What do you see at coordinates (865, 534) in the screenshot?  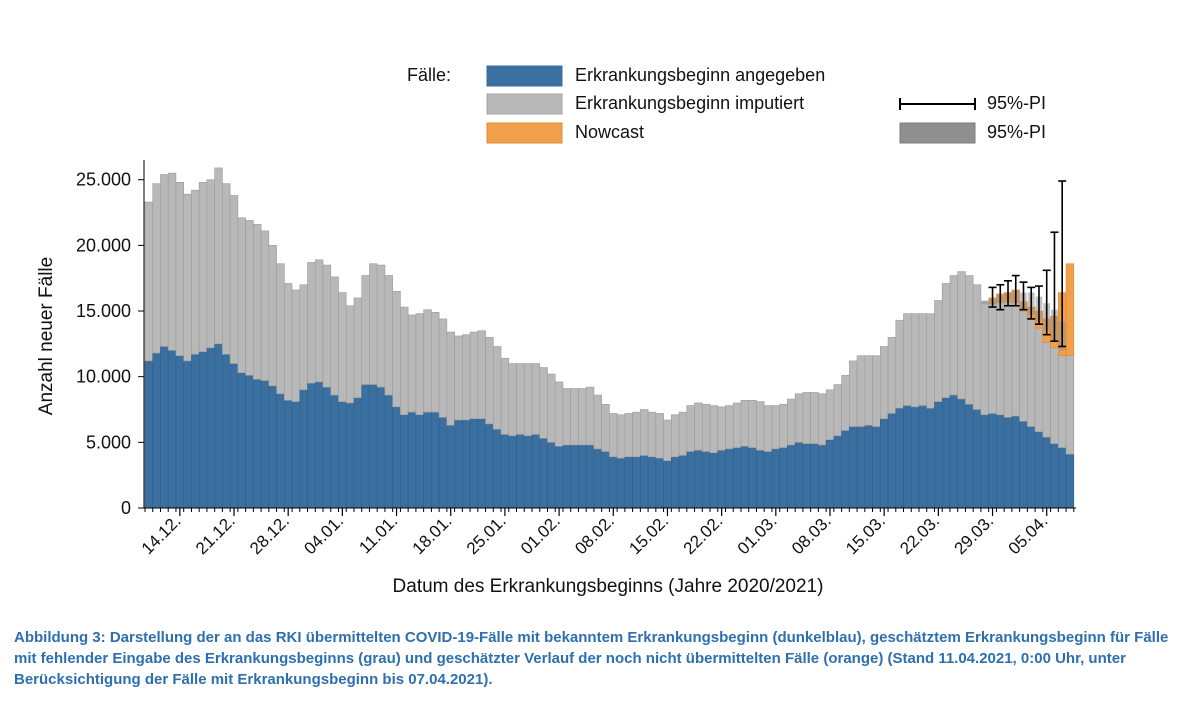 I see `x-tick-label: 15.03.` at bounding box center [865, 534].